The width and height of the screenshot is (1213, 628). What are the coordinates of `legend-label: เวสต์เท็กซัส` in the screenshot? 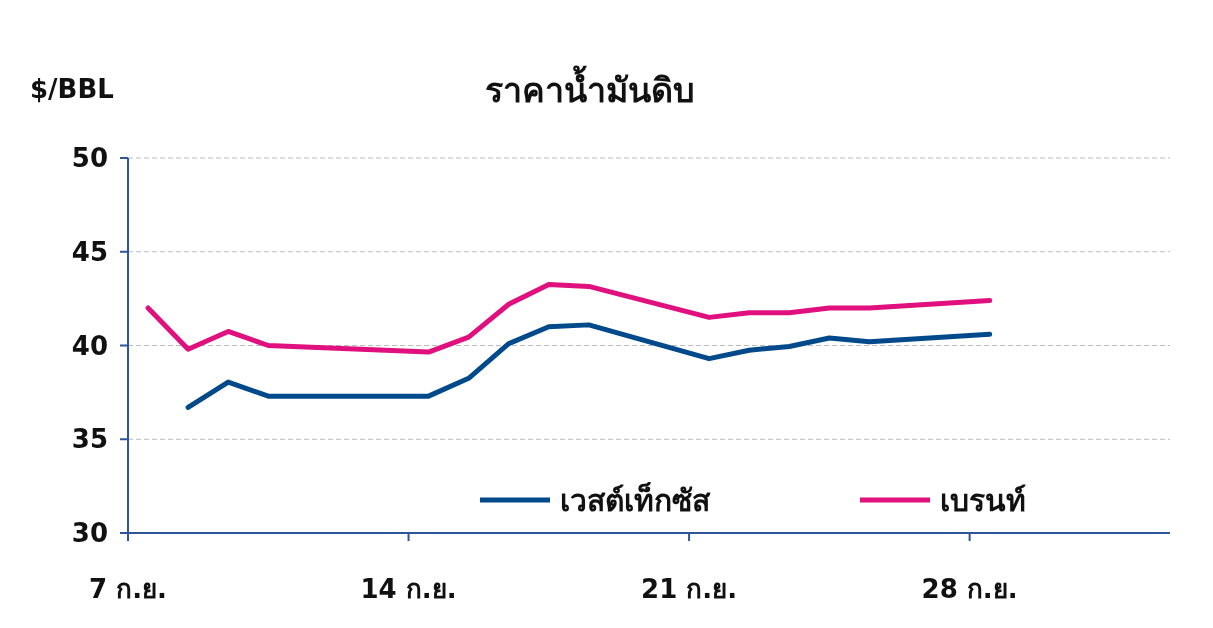 It's located at (635, 500).